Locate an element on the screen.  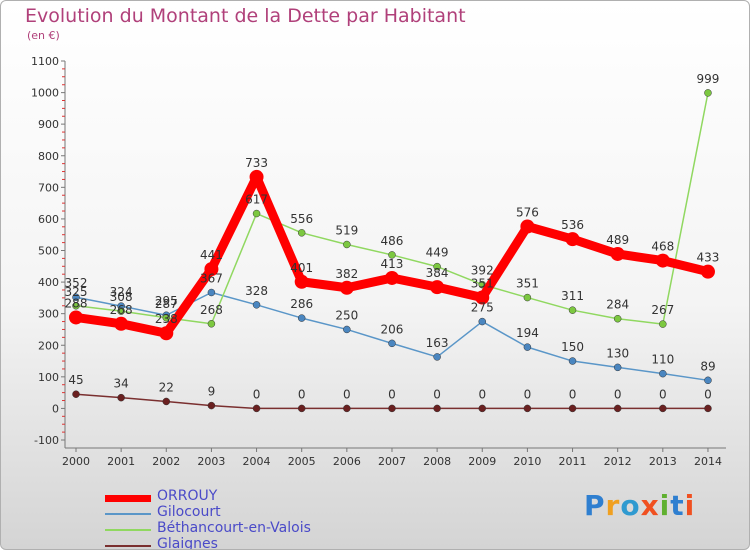
logo-letter: r is located at coordinates (613, 505).